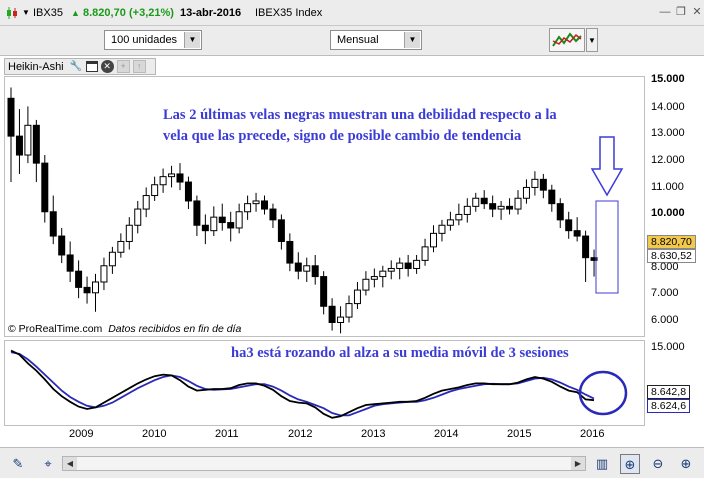  Describe the element at coordinates (211, 13) in the screenshot. I see `date-label: 13-abr-2016` at that location.